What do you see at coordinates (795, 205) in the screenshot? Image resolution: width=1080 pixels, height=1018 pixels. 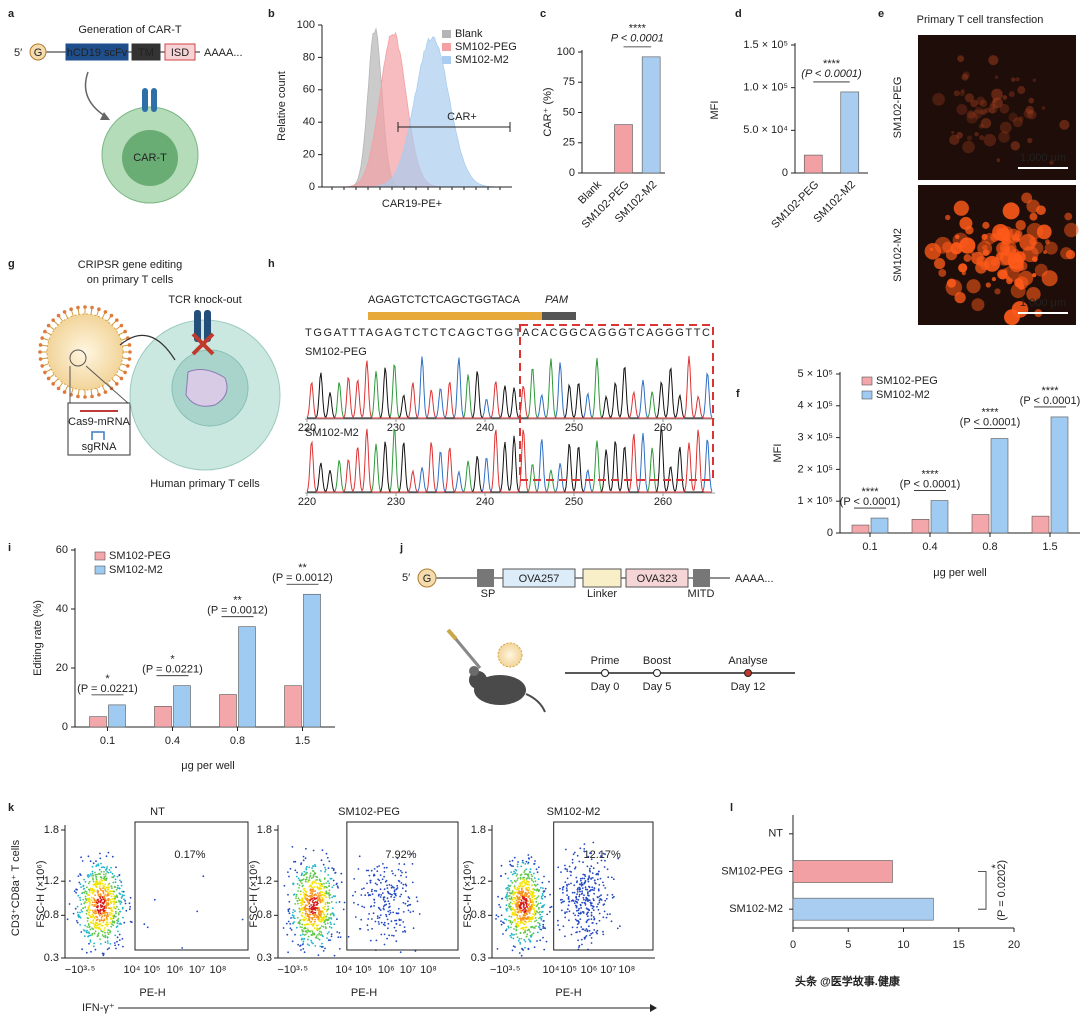 I see `x-tick-label: SM102-PEG` at bounding box center [795, 205].